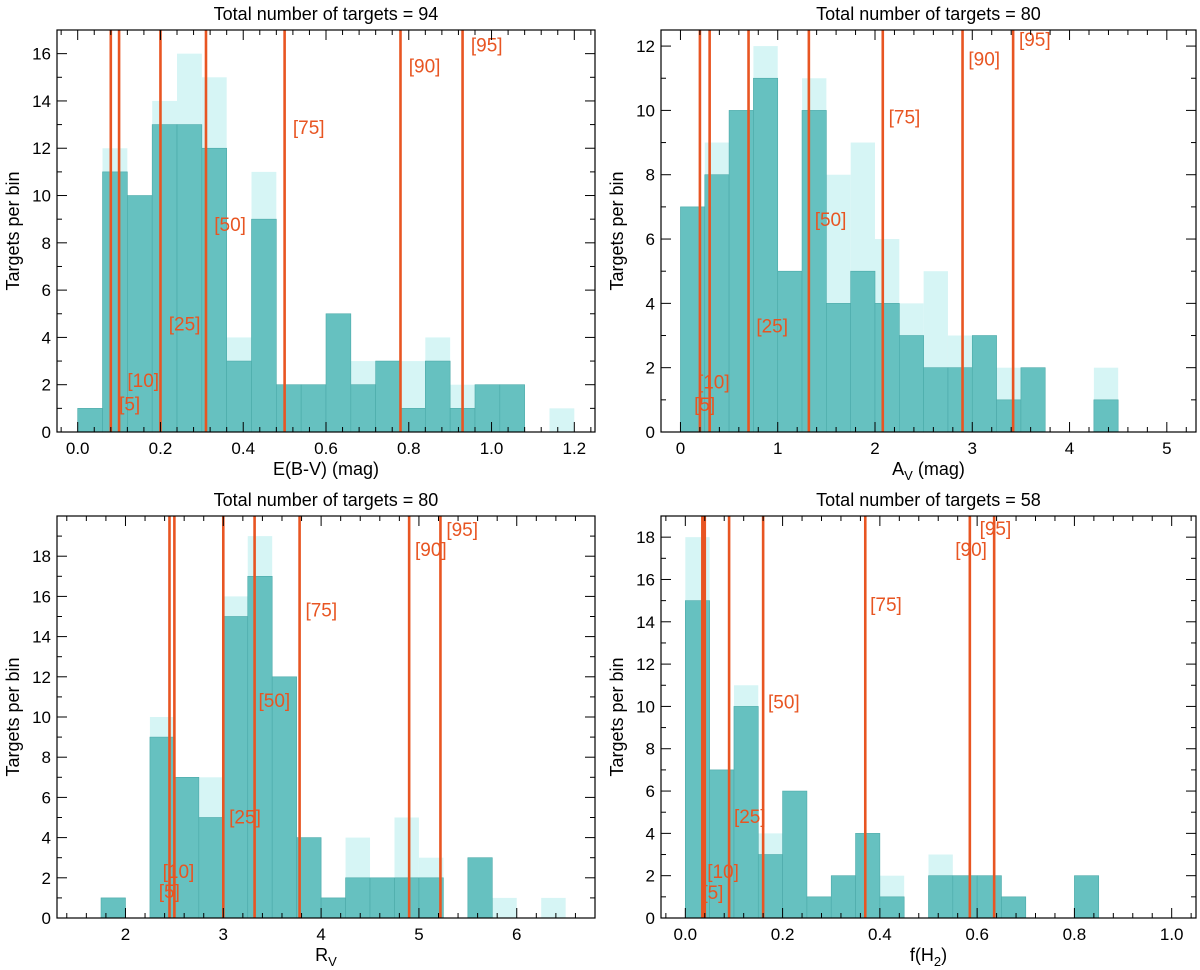 The width and height of the screenshot is (1200, 970). What do you see at coordinates (326, 957) in the screenshot?
I see `x-axis-label: RV` at bounding box center [326, 957].